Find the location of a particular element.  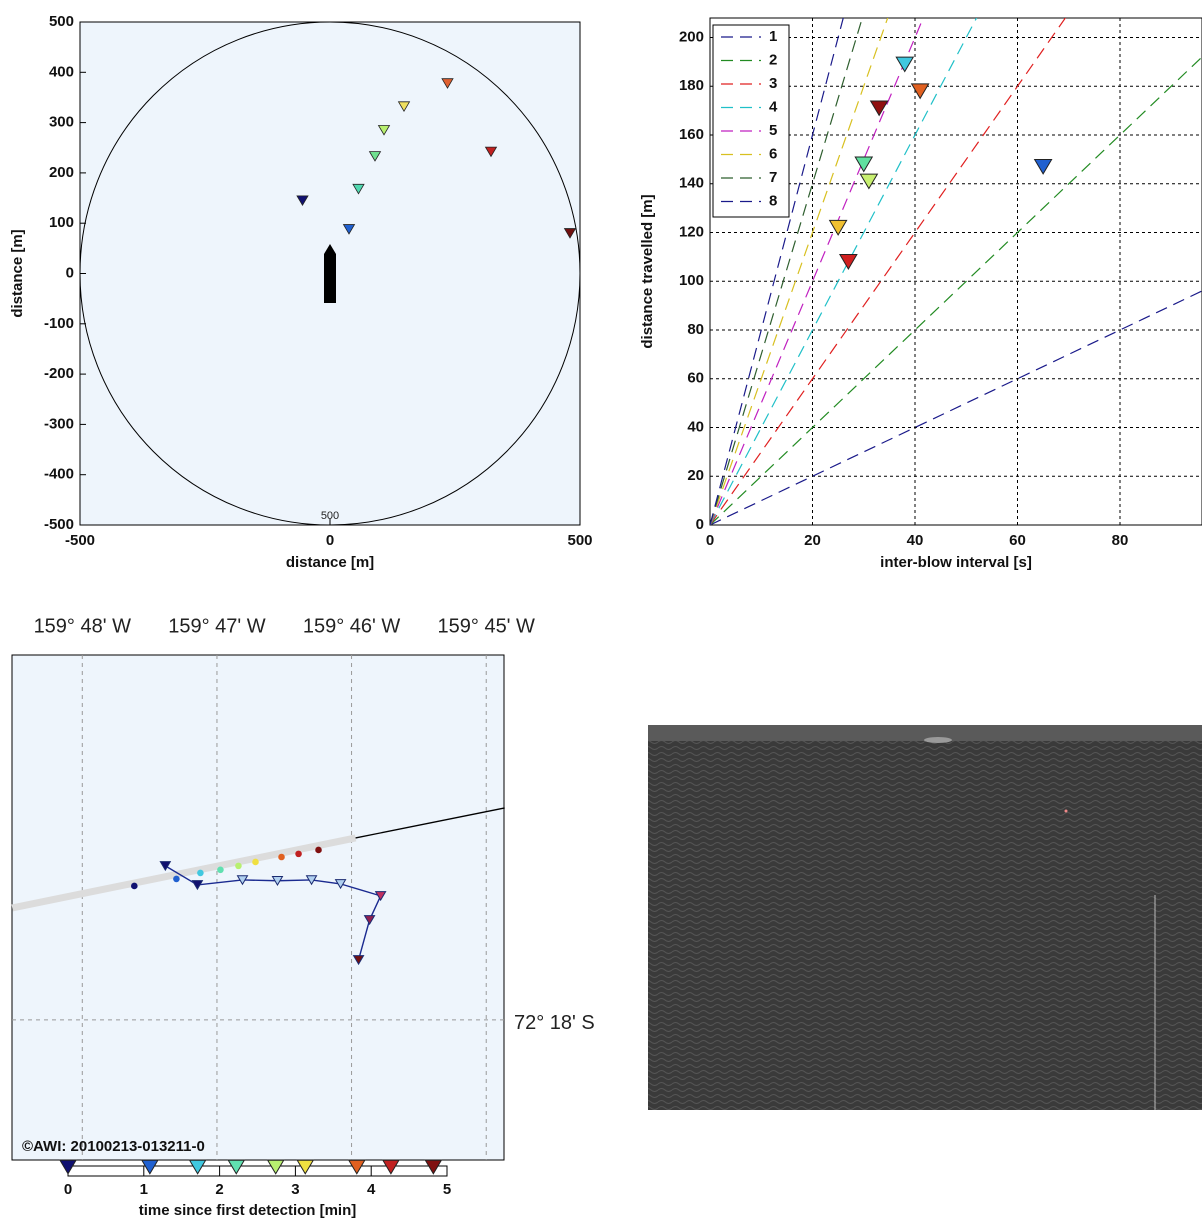

x-tick-label: 0 is located at coordinates (330, 540).